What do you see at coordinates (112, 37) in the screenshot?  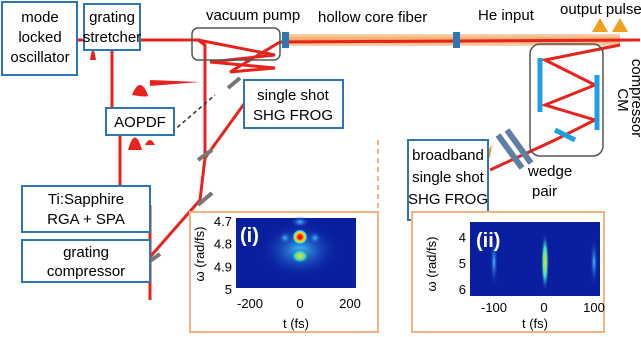 I see `box-text: stretcher` at bounding box center [112, 37].